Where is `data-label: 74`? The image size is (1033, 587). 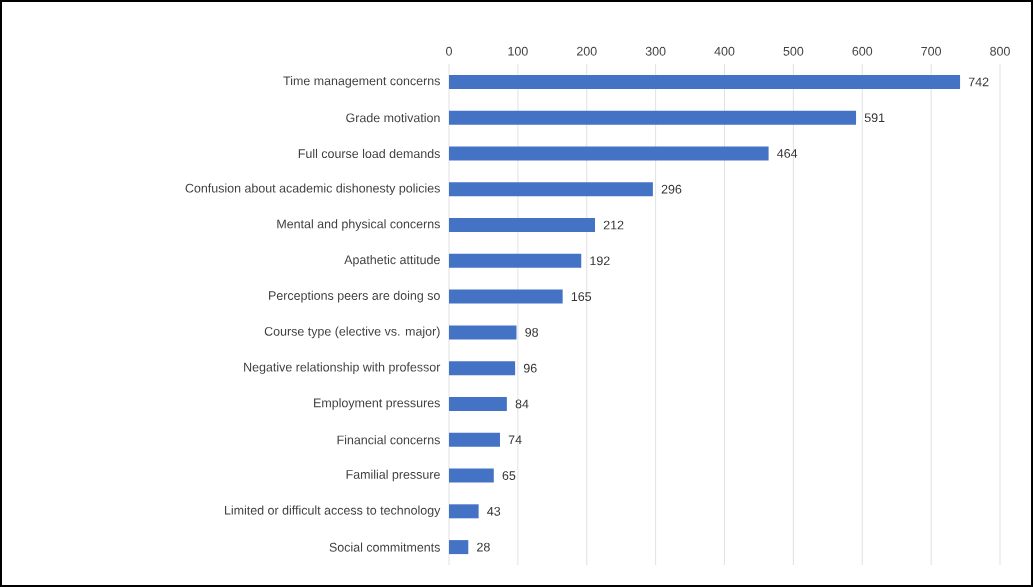 data-label: 74 is located at coordinates (515, 440).